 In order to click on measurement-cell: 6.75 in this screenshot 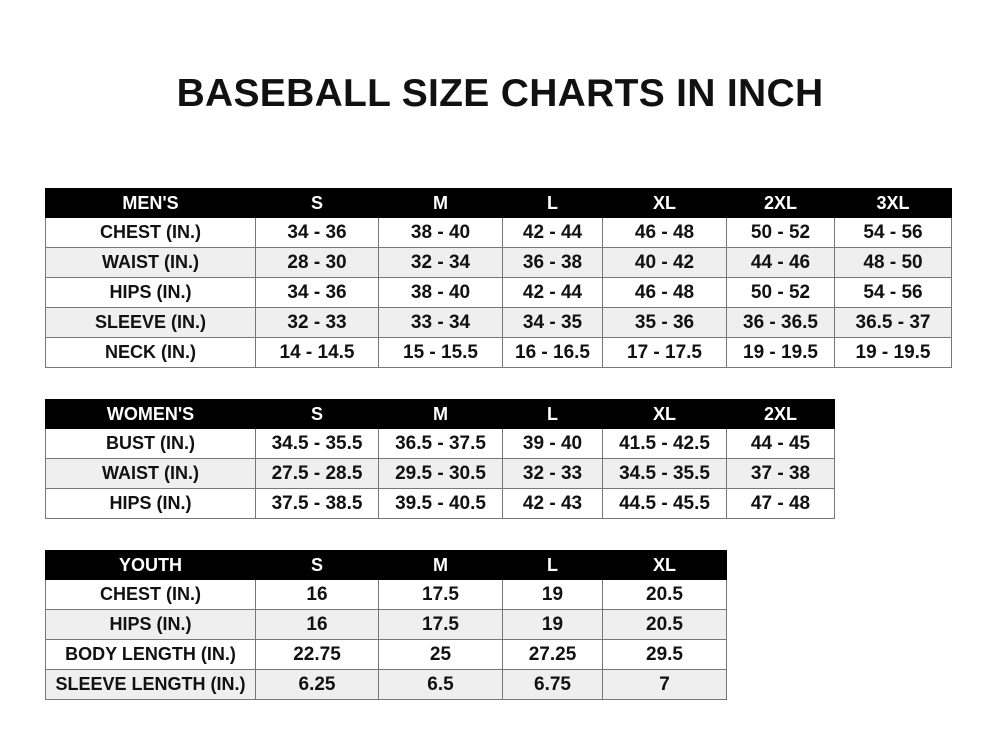, I will do `click(552, 684)`.